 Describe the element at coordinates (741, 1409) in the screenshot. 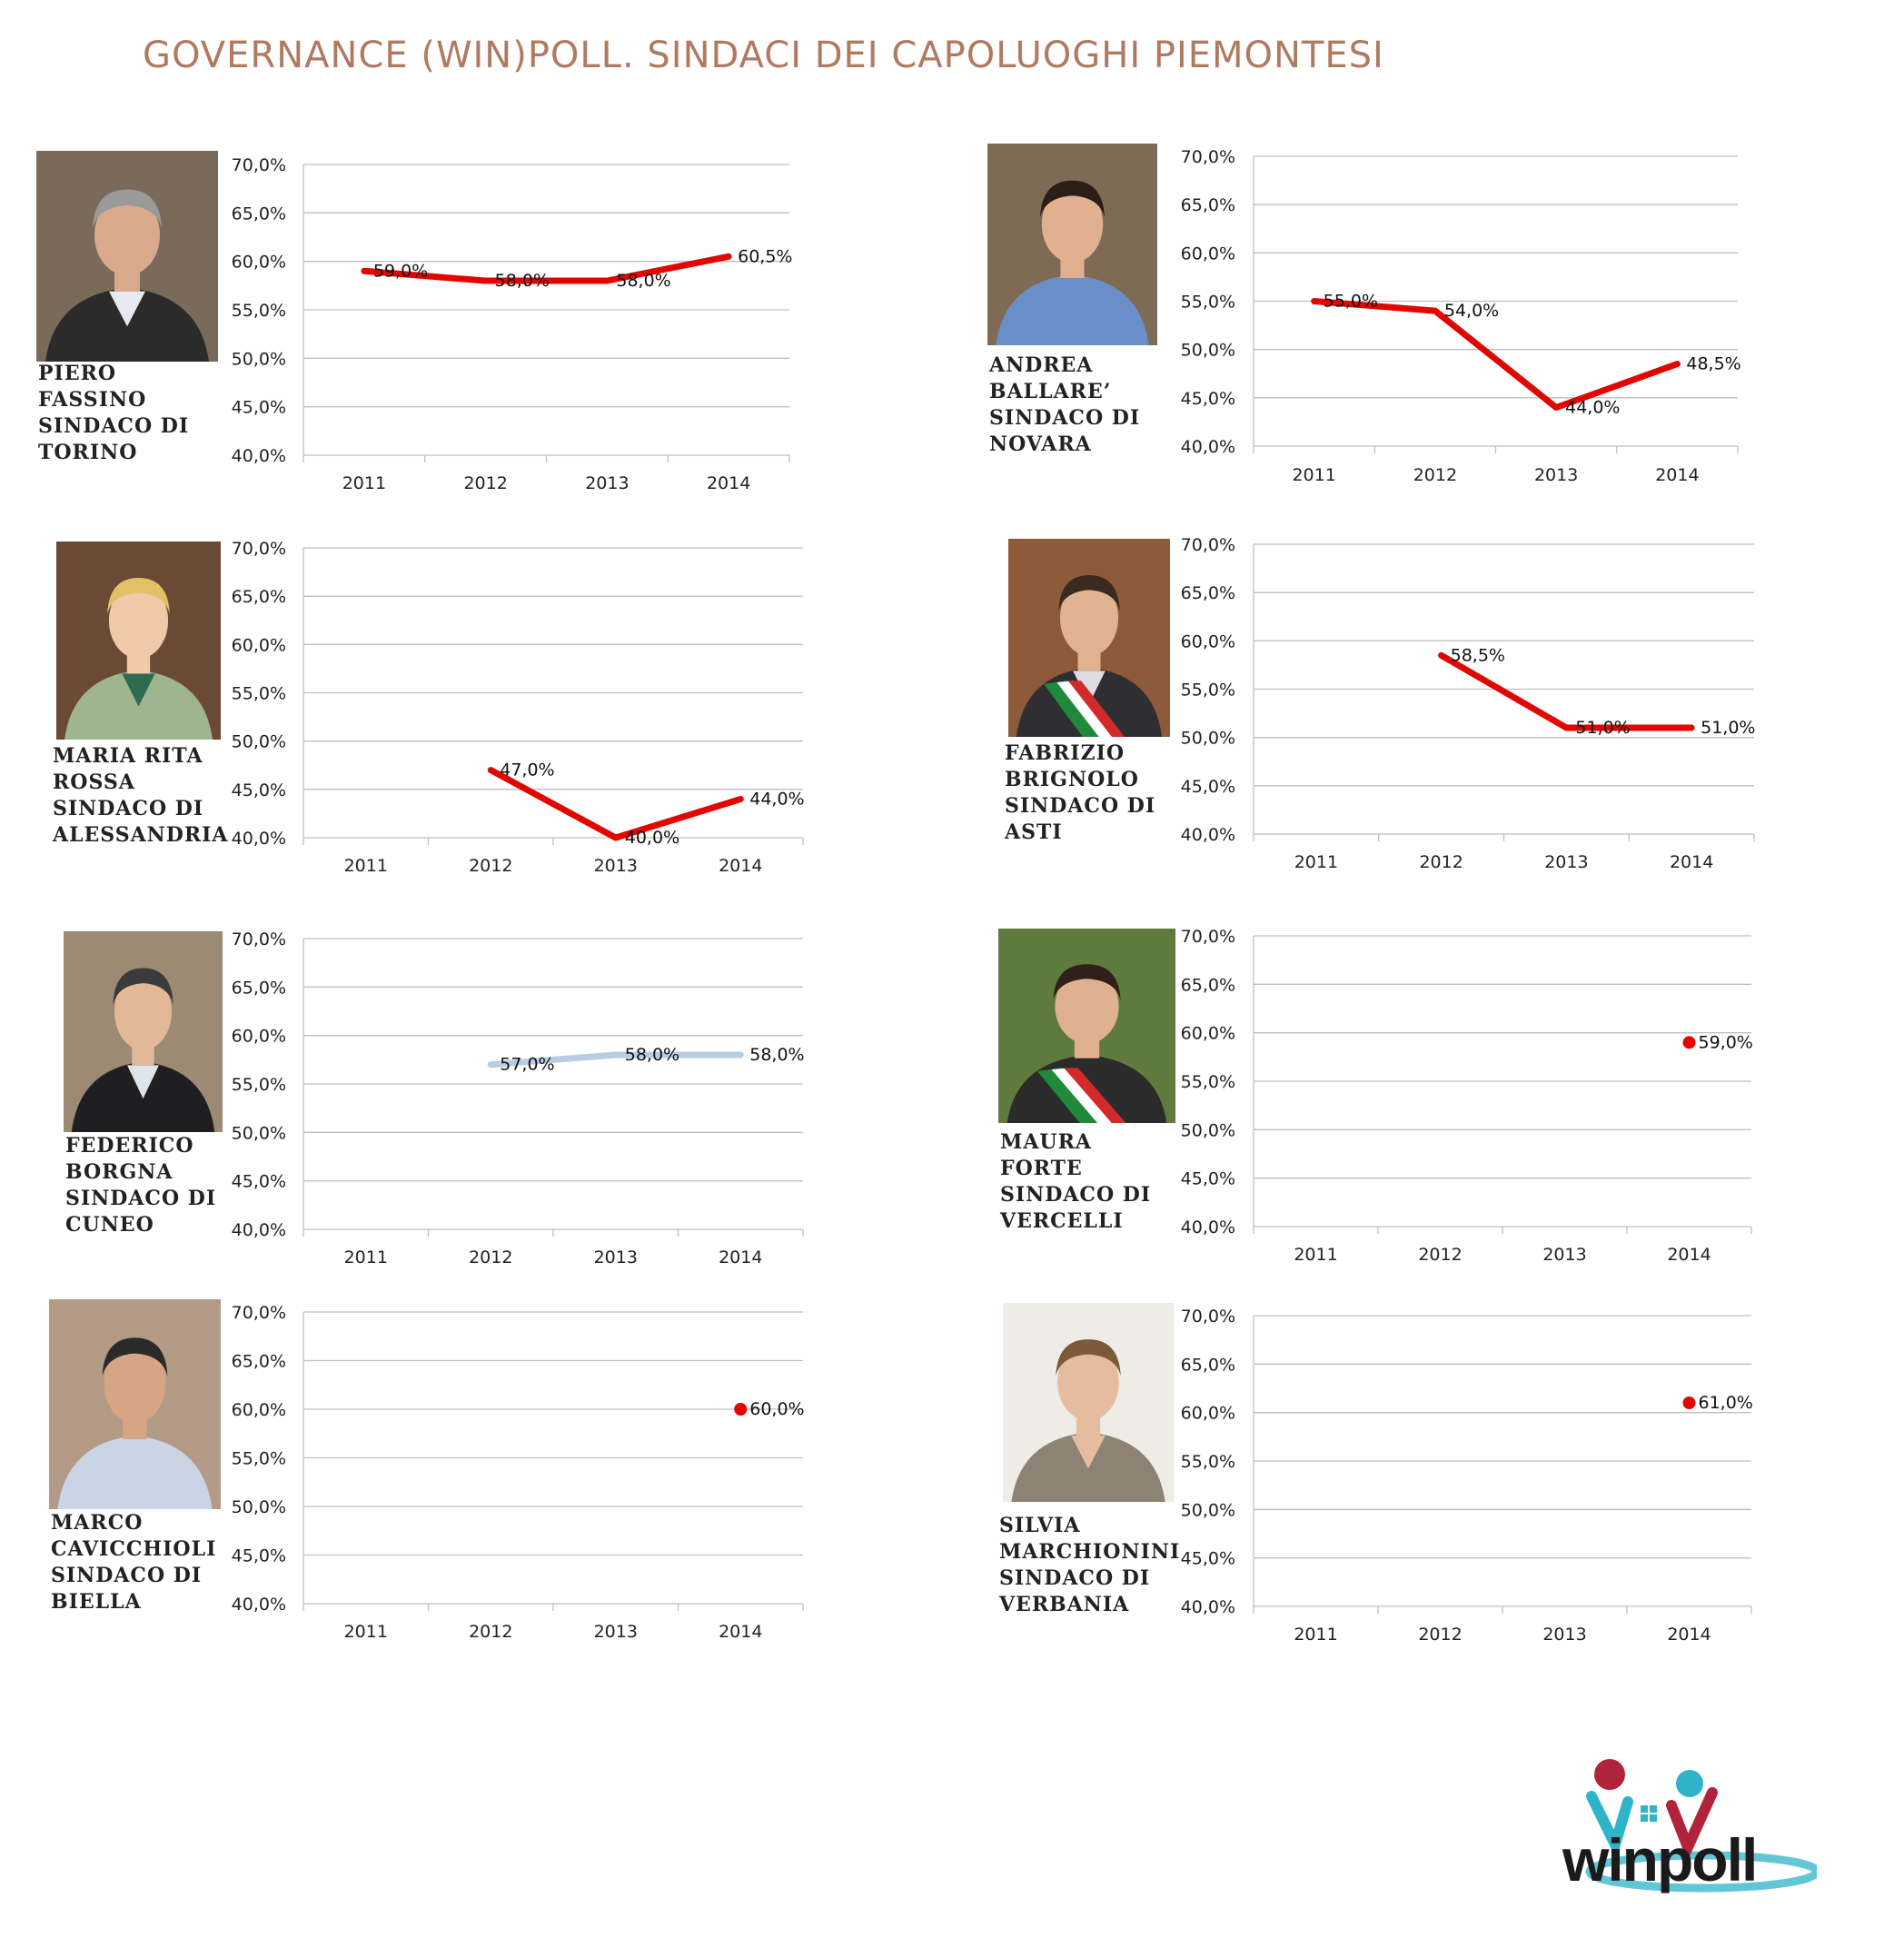

I see `data-point` at that location.